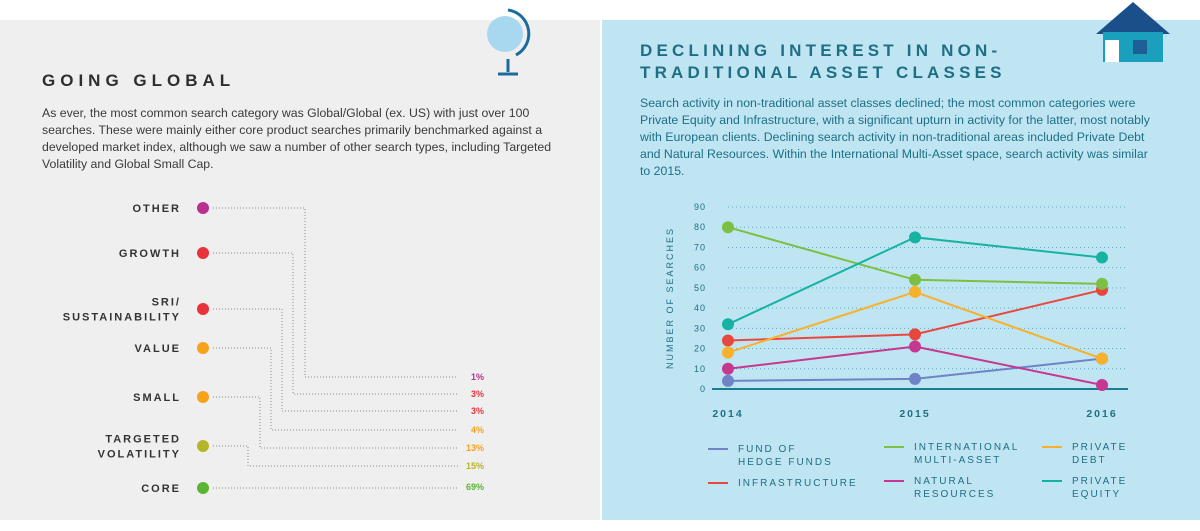 This screenshot has height=531, width=1200. I want to click on legend-label: FUND OF HEDGE FUNDS, so click(785, 456).